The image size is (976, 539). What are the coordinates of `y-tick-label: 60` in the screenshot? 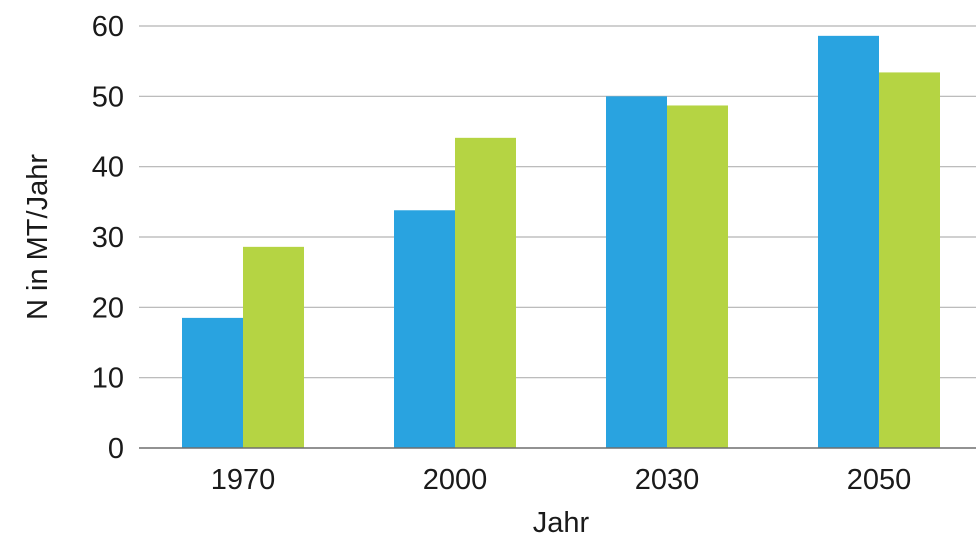 It's located at (108, 27).